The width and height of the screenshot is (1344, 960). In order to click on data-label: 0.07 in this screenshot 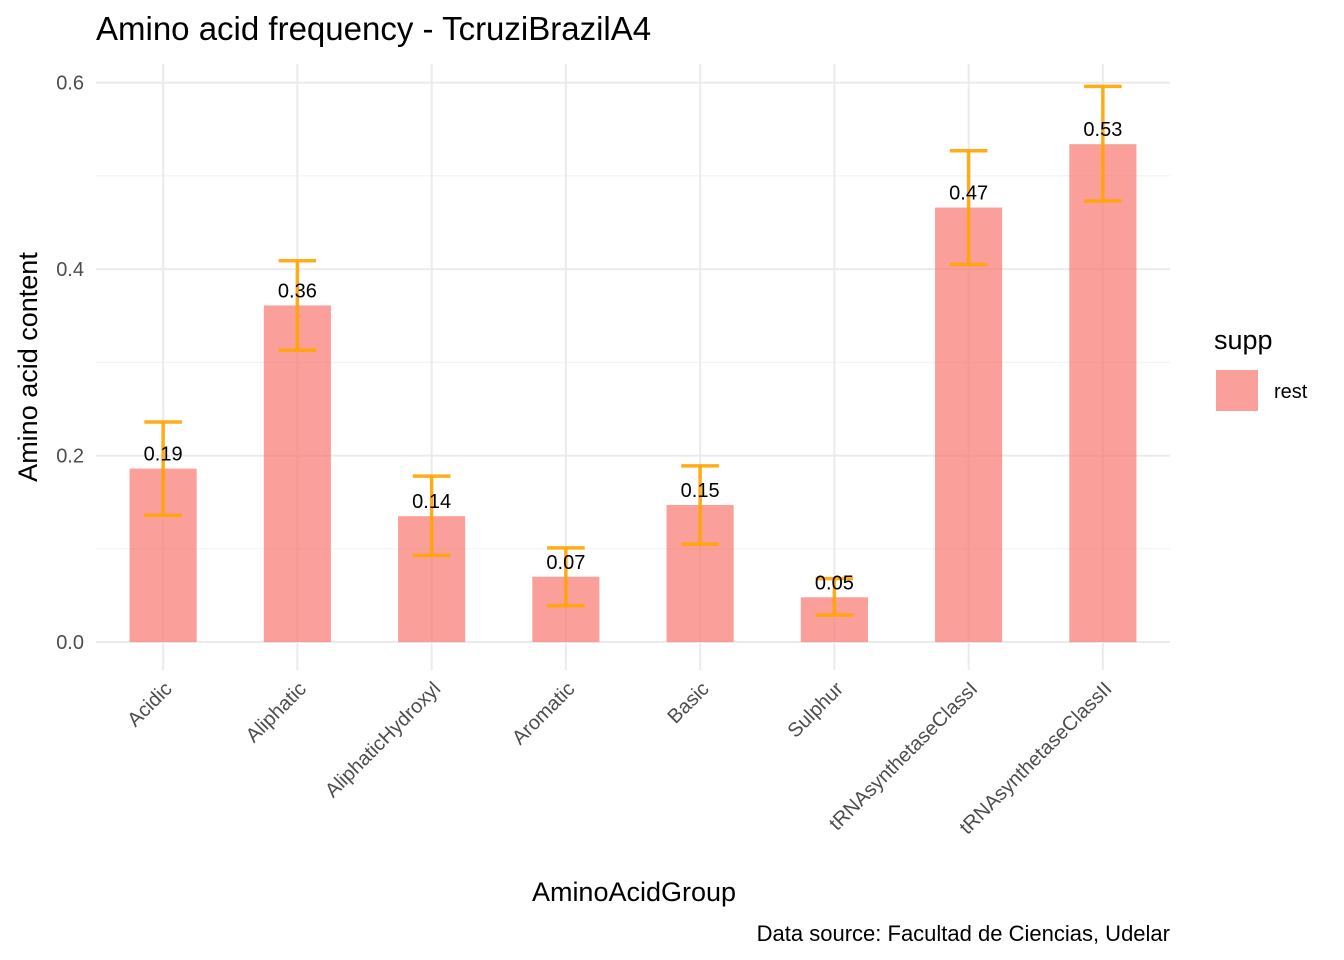, I will do `click(565, 563)`.